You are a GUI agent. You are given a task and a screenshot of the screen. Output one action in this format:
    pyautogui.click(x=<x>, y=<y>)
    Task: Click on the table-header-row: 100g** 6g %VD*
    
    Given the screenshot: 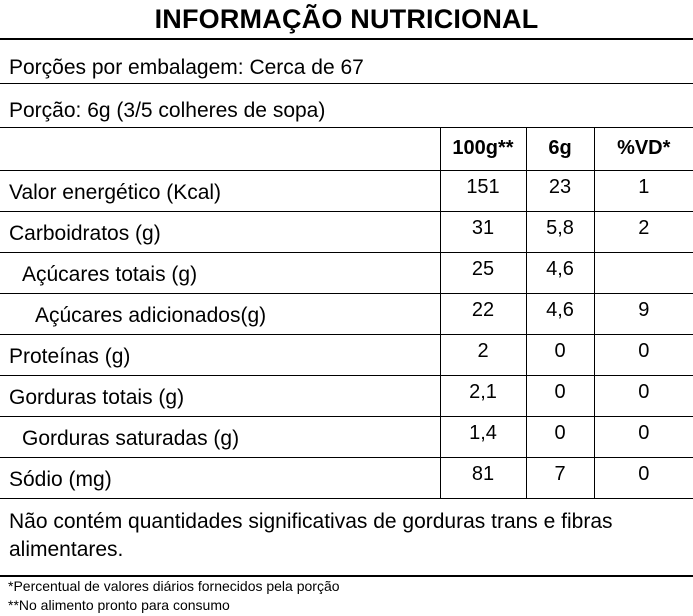 What is the action you would take?
    pyautogui.click(x=346, y=149)
    